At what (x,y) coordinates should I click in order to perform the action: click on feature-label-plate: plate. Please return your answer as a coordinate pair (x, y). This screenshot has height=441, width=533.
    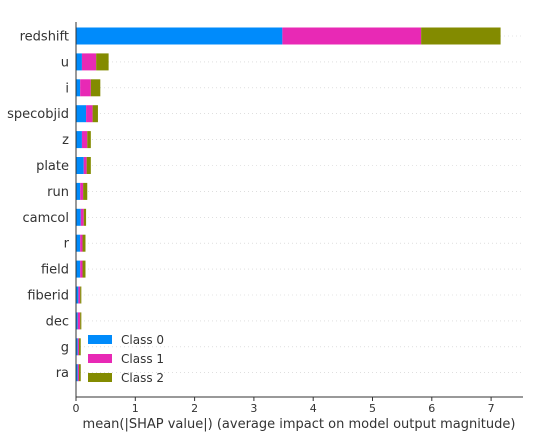
    Looking at the image, I should click on (52, 166).